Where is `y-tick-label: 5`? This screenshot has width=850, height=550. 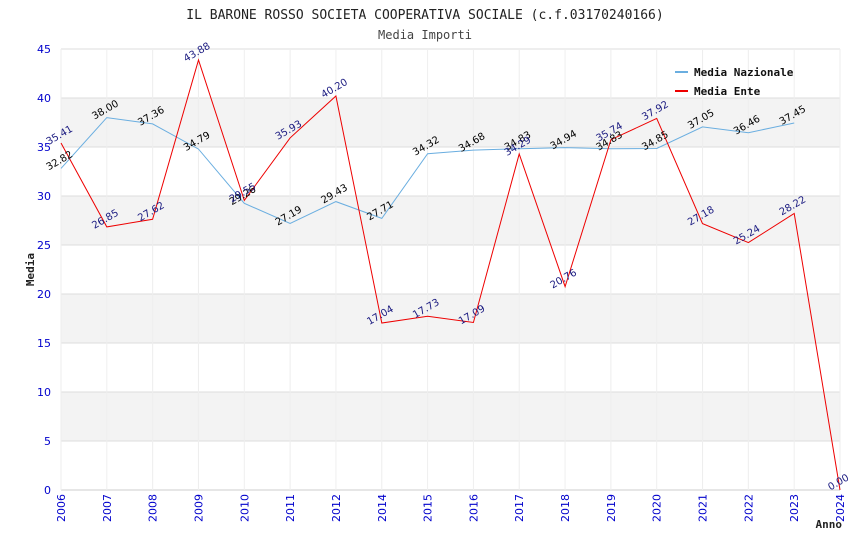 y-tick-label: 5 is located at coordinates (47, 441).